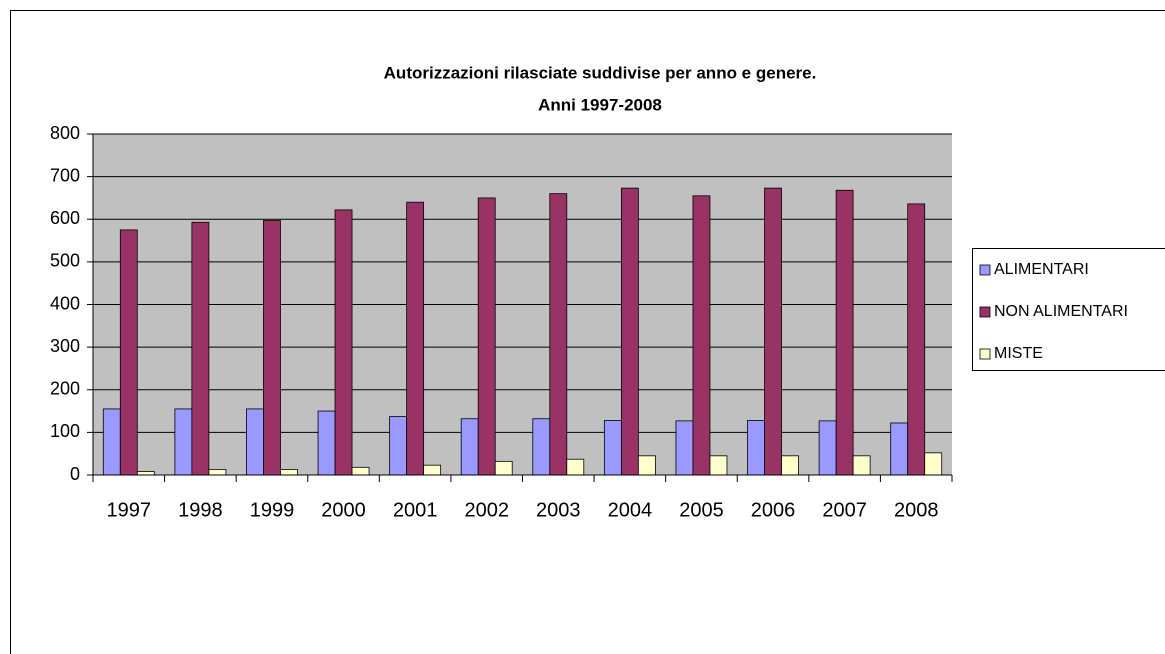 Image resolution: width=1165 pixels, height=654 pixels. Describe the element at coordinates (1061, 311) in the screenshot. I see `legend-label: NON ALIMENTARI` at that location.